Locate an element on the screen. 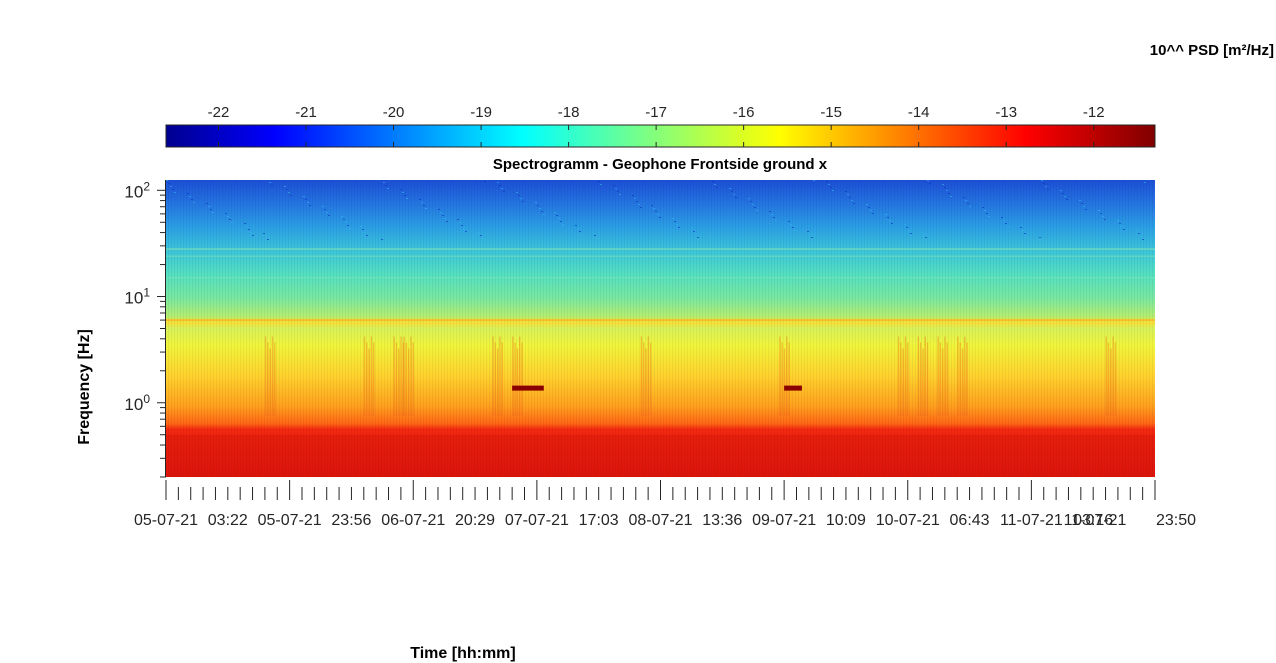 The image size is (1276, 663). resonance-band is located at coordinates (660, 249).